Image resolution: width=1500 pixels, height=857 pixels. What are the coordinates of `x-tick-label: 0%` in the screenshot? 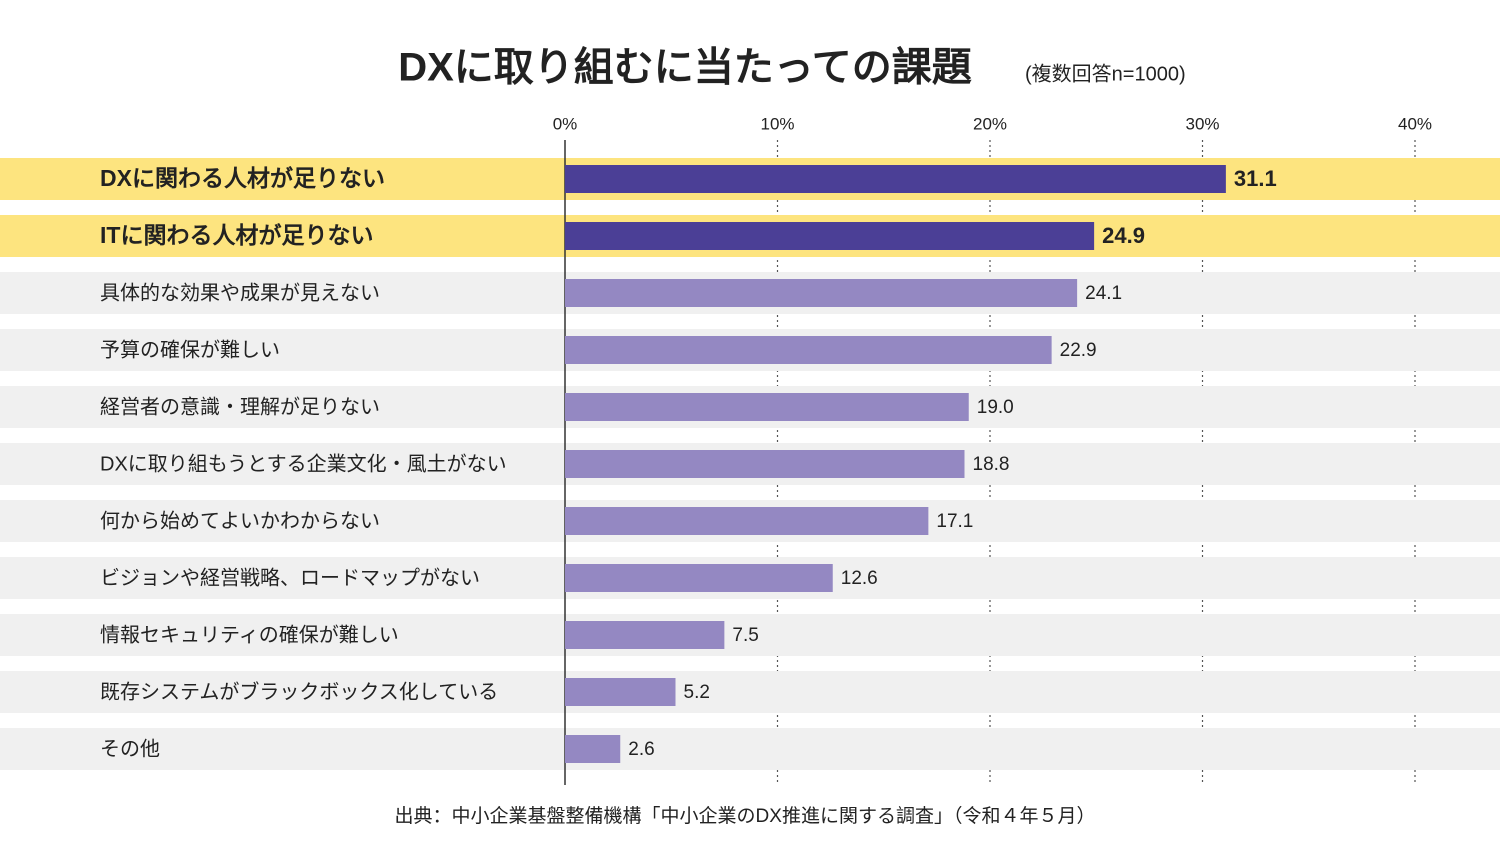 It's located at (565, 123).